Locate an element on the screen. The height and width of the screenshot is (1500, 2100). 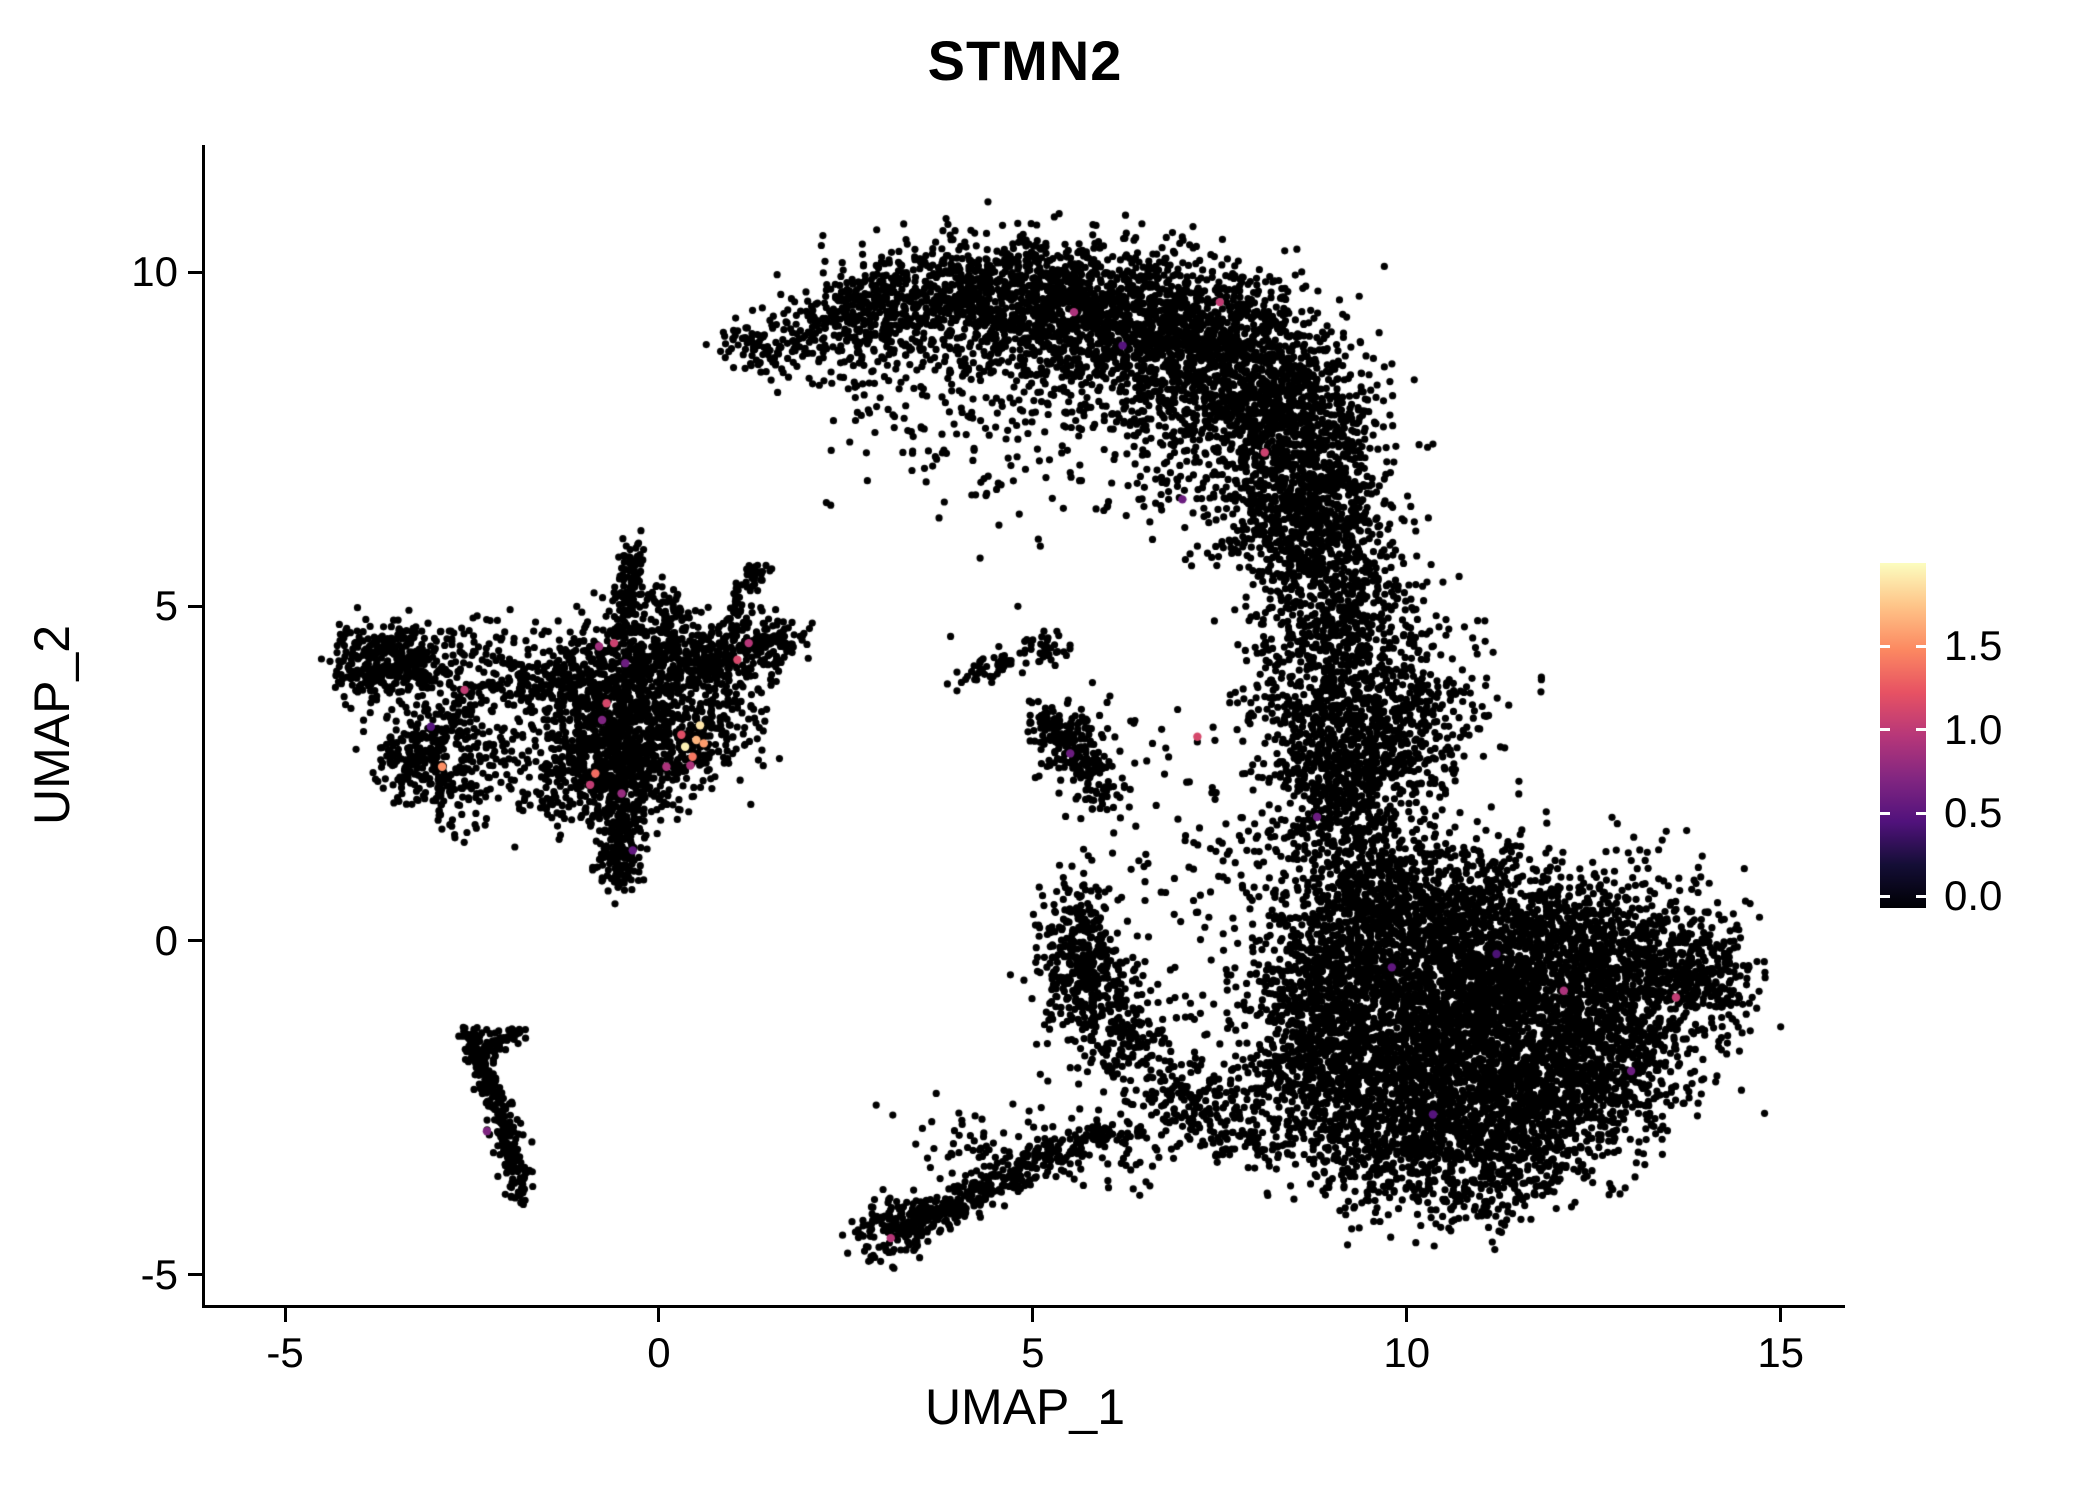
y-tick-label: 5 is located at coordinates (166, 606).